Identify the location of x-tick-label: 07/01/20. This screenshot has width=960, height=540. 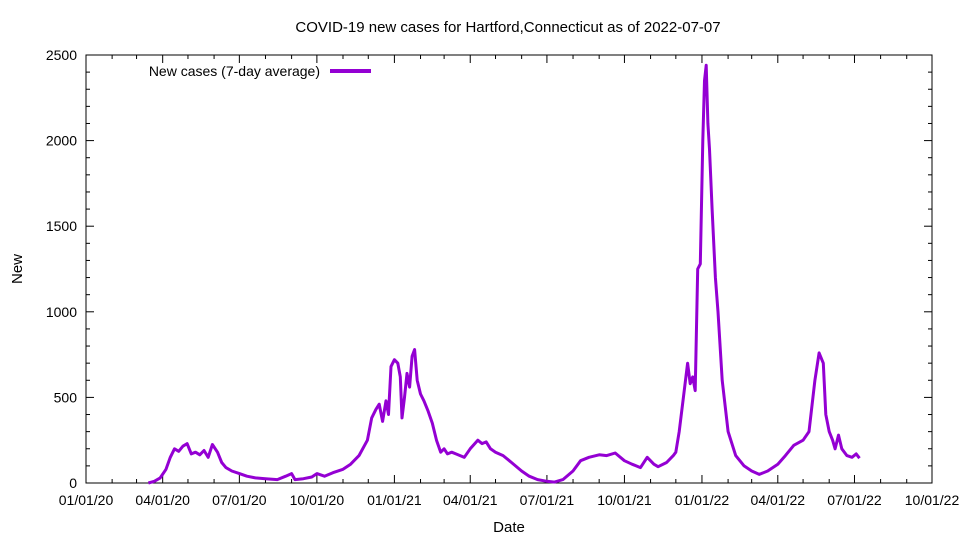
(239, 500).